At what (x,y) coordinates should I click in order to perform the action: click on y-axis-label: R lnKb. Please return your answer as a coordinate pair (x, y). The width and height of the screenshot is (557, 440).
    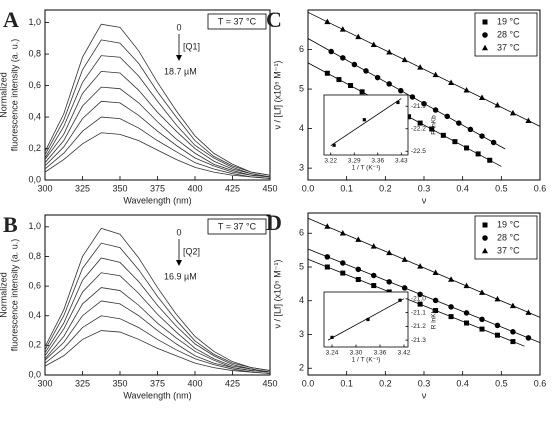
    Looking at the image, I should click on (434, 125).